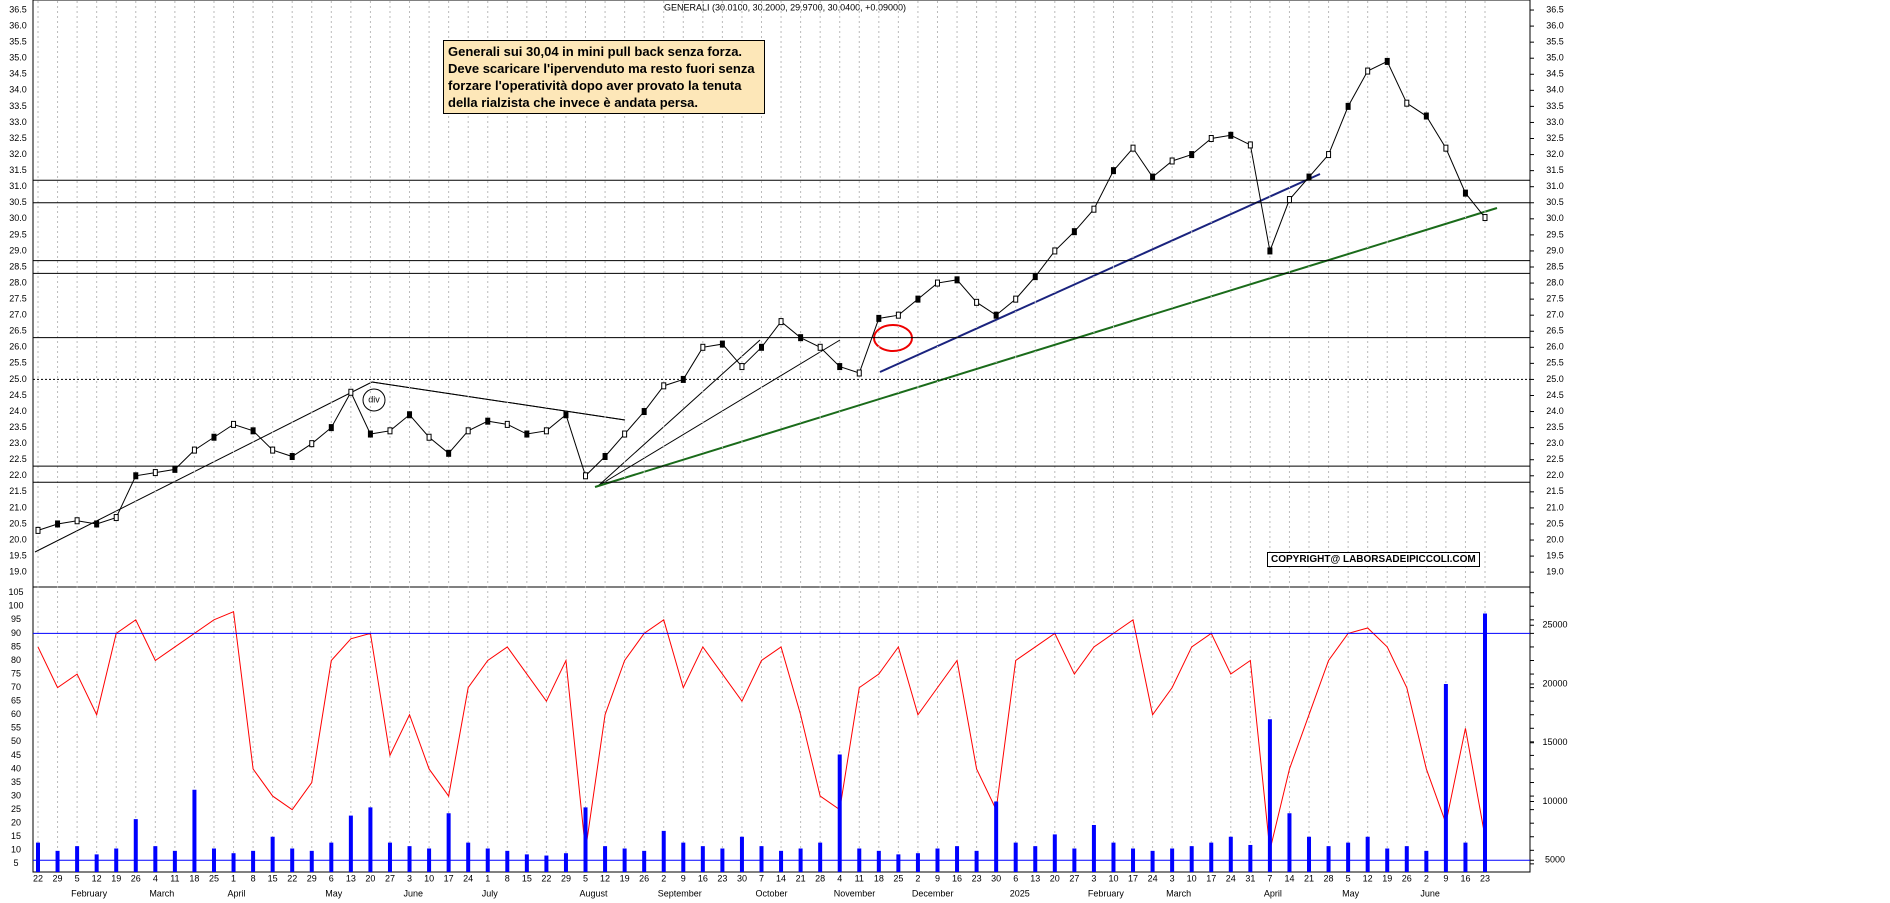  I want to click on y-tick-label: 50, so click(16, 741).